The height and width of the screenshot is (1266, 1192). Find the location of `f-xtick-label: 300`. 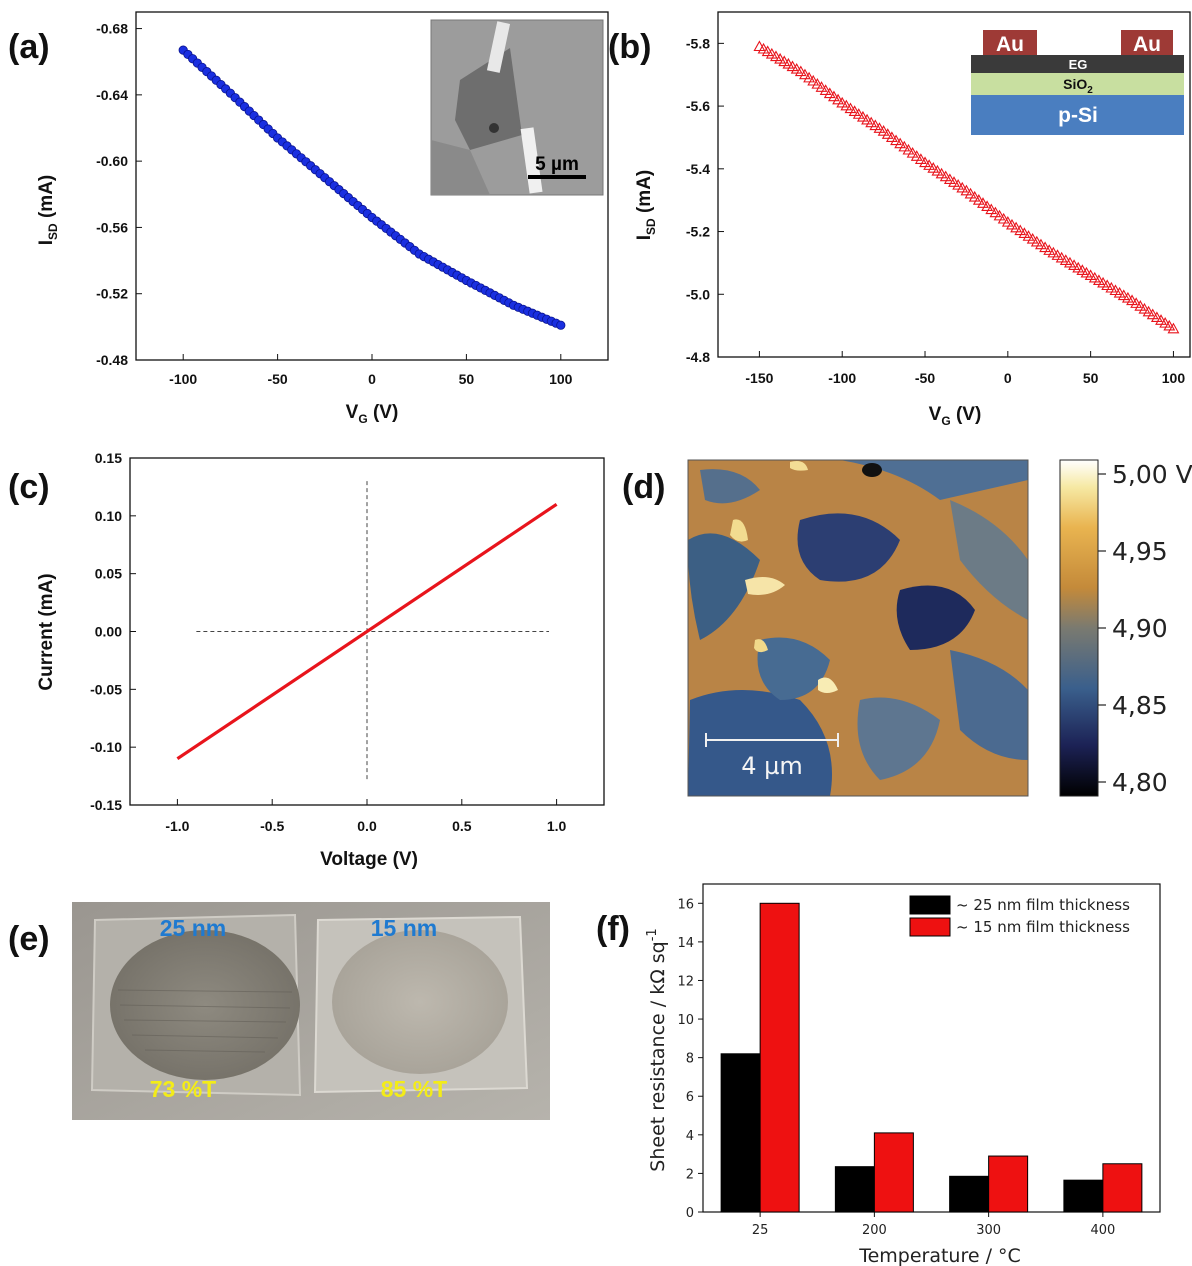

f-xtick-label: 300 is located at coordinates (988, 1230).